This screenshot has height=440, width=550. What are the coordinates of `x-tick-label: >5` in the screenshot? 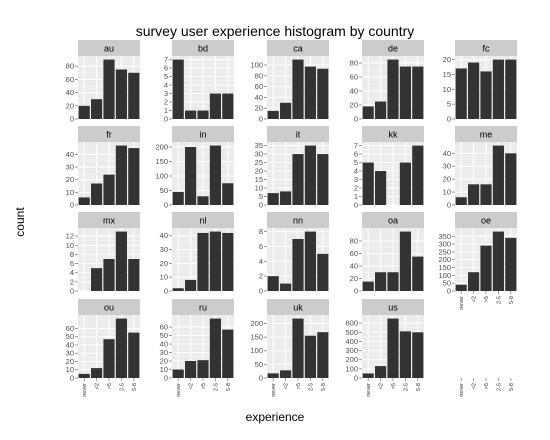 It's located at (394, 386).